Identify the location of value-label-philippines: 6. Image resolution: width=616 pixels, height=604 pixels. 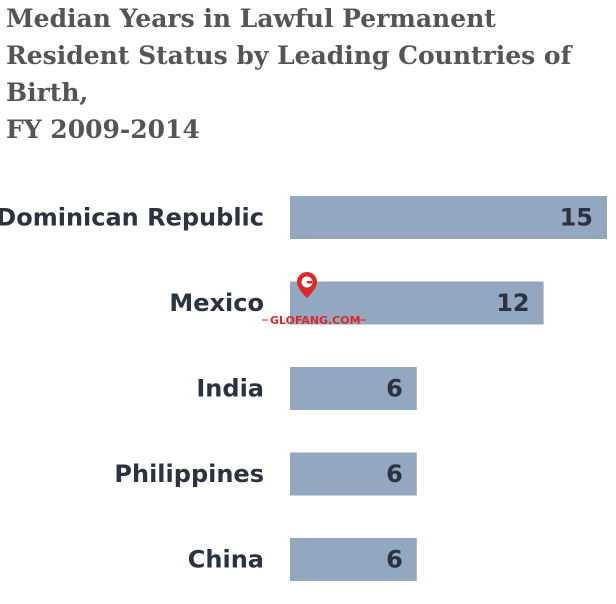
(394, 474).